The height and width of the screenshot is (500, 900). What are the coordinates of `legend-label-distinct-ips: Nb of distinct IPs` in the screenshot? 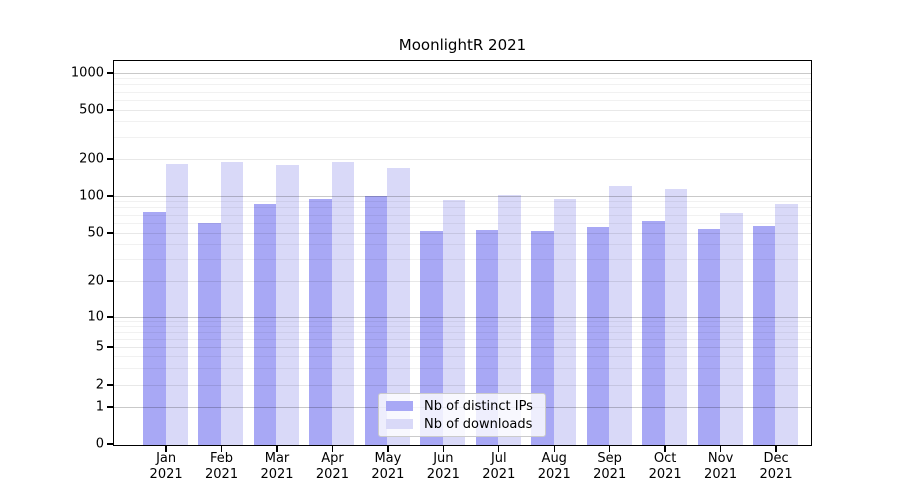 It's located at (478, 406).